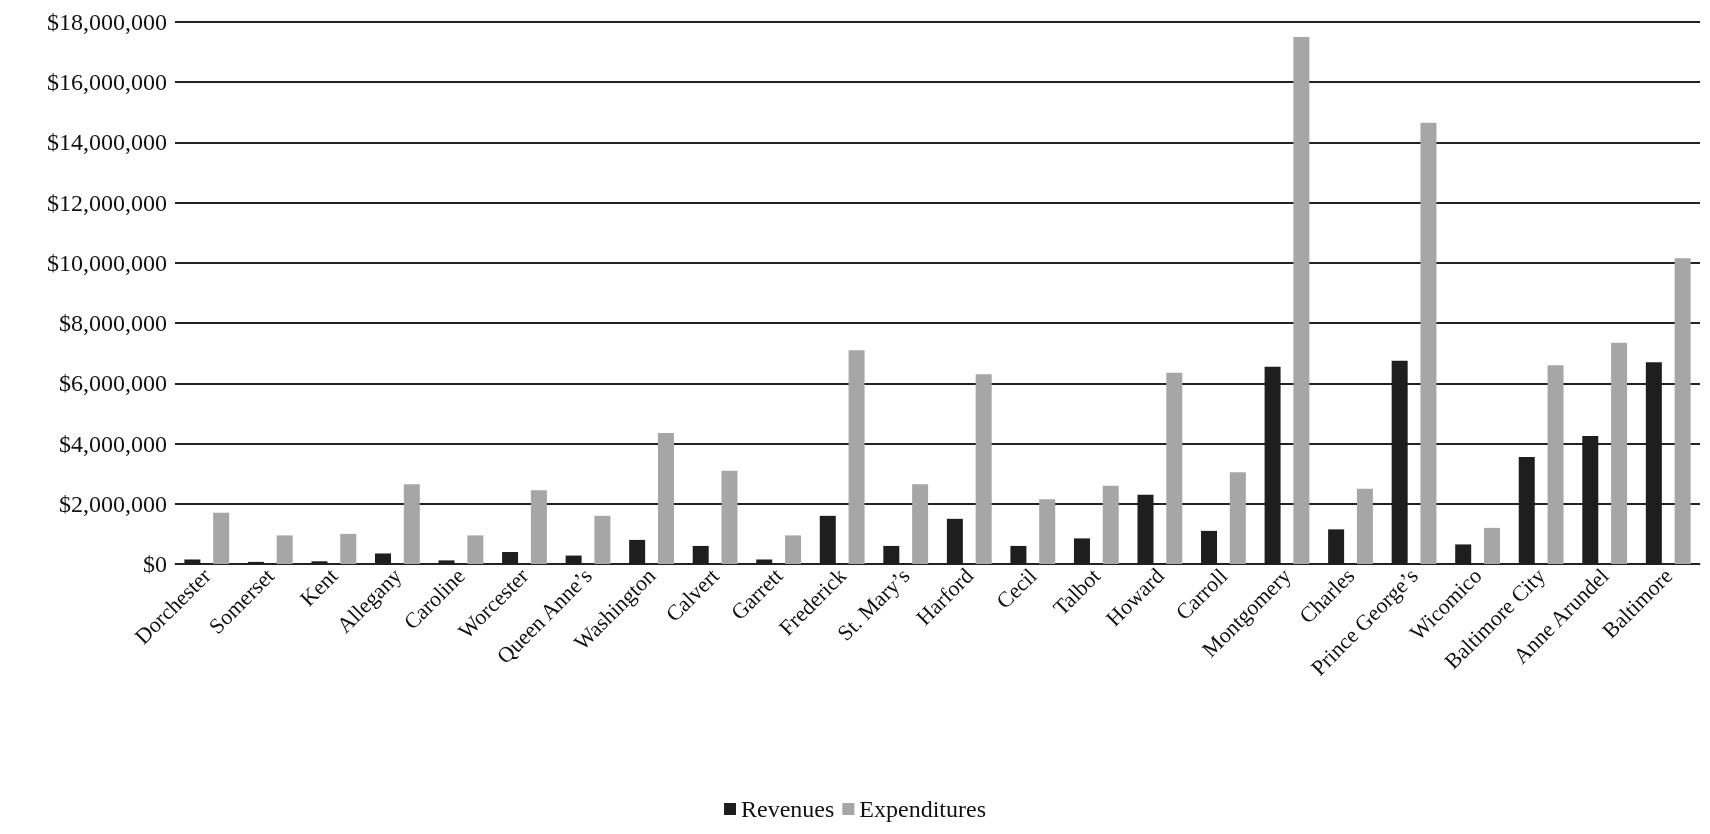 This screenshot has width=1710, height=834. What do you see at coordinates (107, 82) in the screenshot?
I see `y-tick-label: $16,000,000` at bounding box center [107, 82].